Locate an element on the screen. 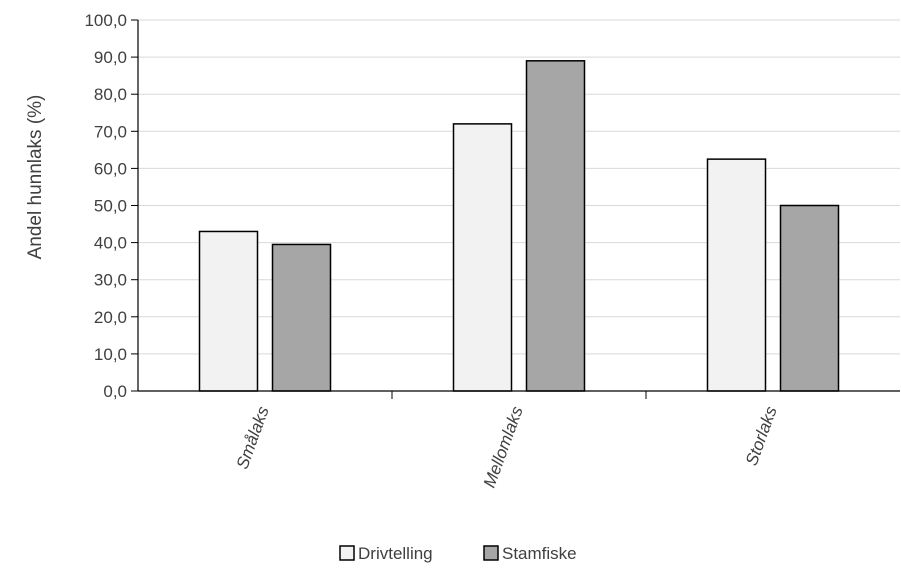  legend-label-drivtelling: Drivtelling is located at coordinates (395, 553).